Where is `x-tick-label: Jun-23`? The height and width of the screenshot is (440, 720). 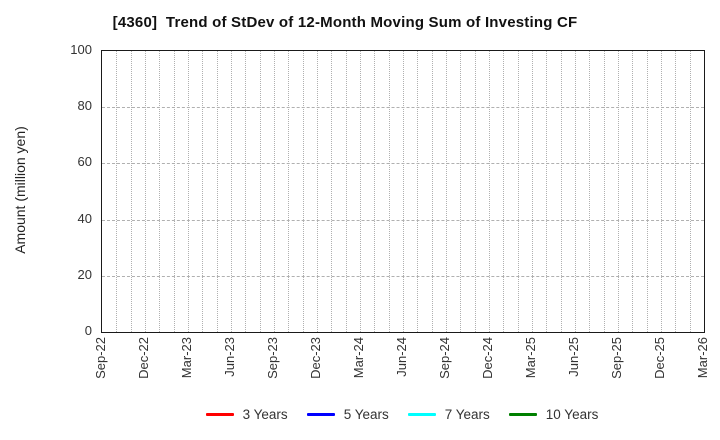 x-tick-label: Jun-23 is located at coordinates (229, 357).